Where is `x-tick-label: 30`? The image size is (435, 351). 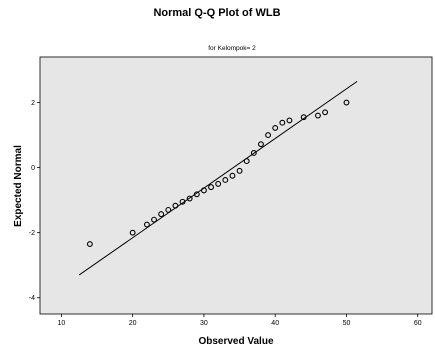 x-tick-label: 30 is located at coordinates (204, 323).